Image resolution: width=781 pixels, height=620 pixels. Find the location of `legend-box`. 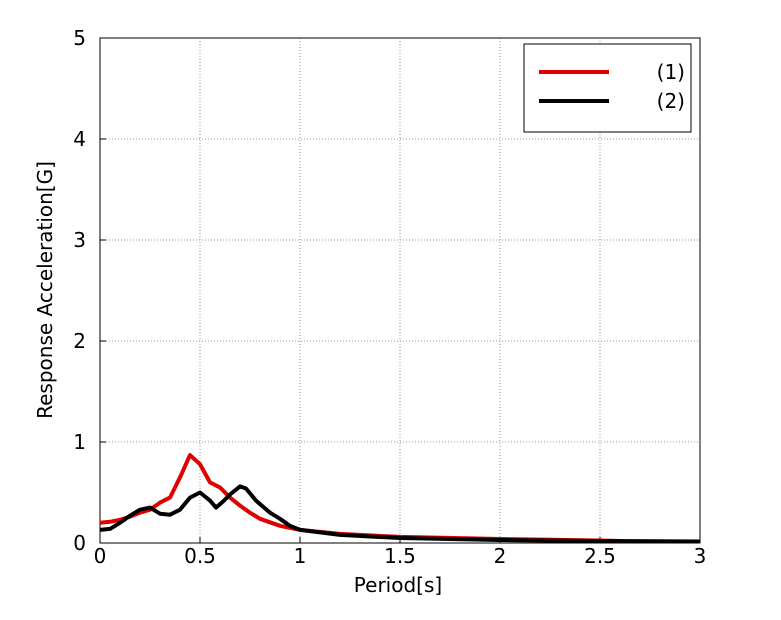

legend-box is located at coordinates (607, 88).